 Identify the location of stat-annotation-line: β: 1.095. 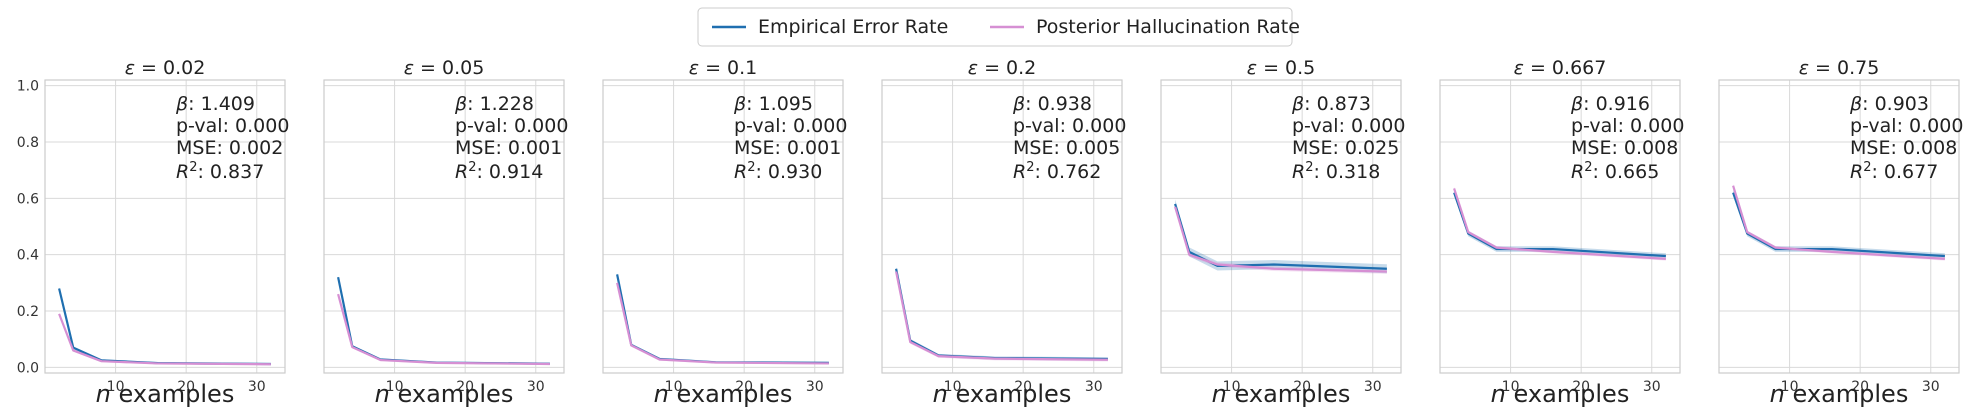
(773, 104).